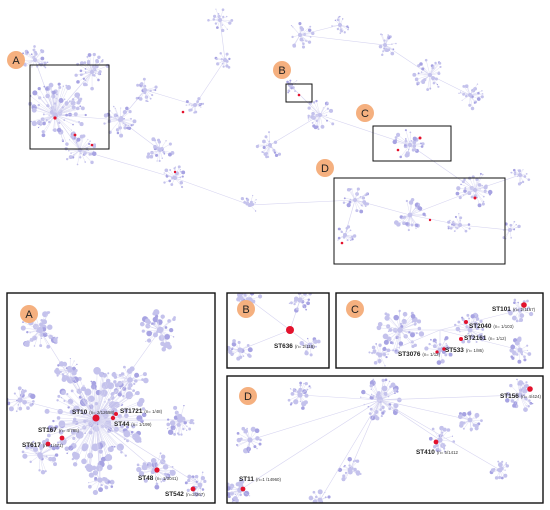 The width and height of the screenshot is (550, 510). I want to click on st-count: (n= 1/103), so click(503, 326).